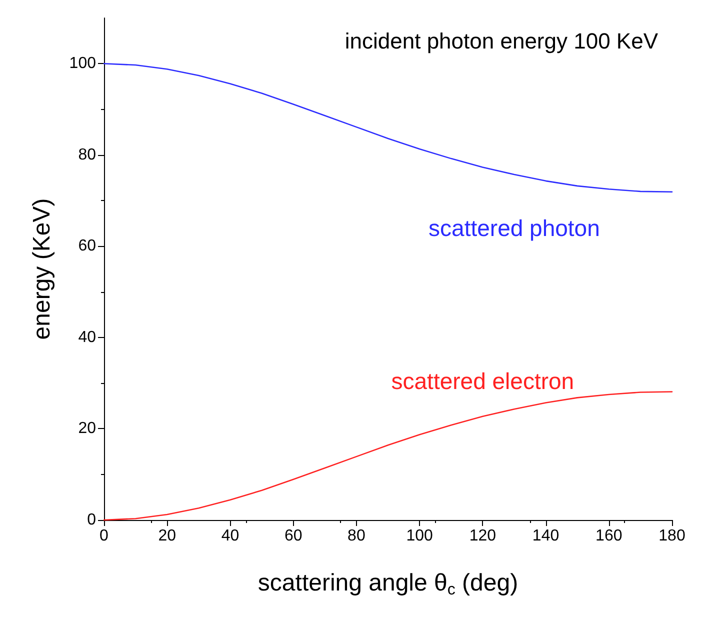 Image resolution: width=706 pixels, height=631 pixels. Describe the element at coordinates (82, 63) in the screenshot. I see `y-tick-label: 100` at that location.